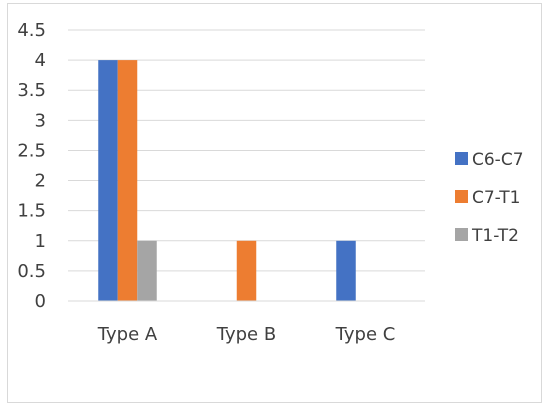  What do you see at coordinates (495, 236) in the screenshot?
I see `legend-label: T1-T2` at bounding box center [495, 236].